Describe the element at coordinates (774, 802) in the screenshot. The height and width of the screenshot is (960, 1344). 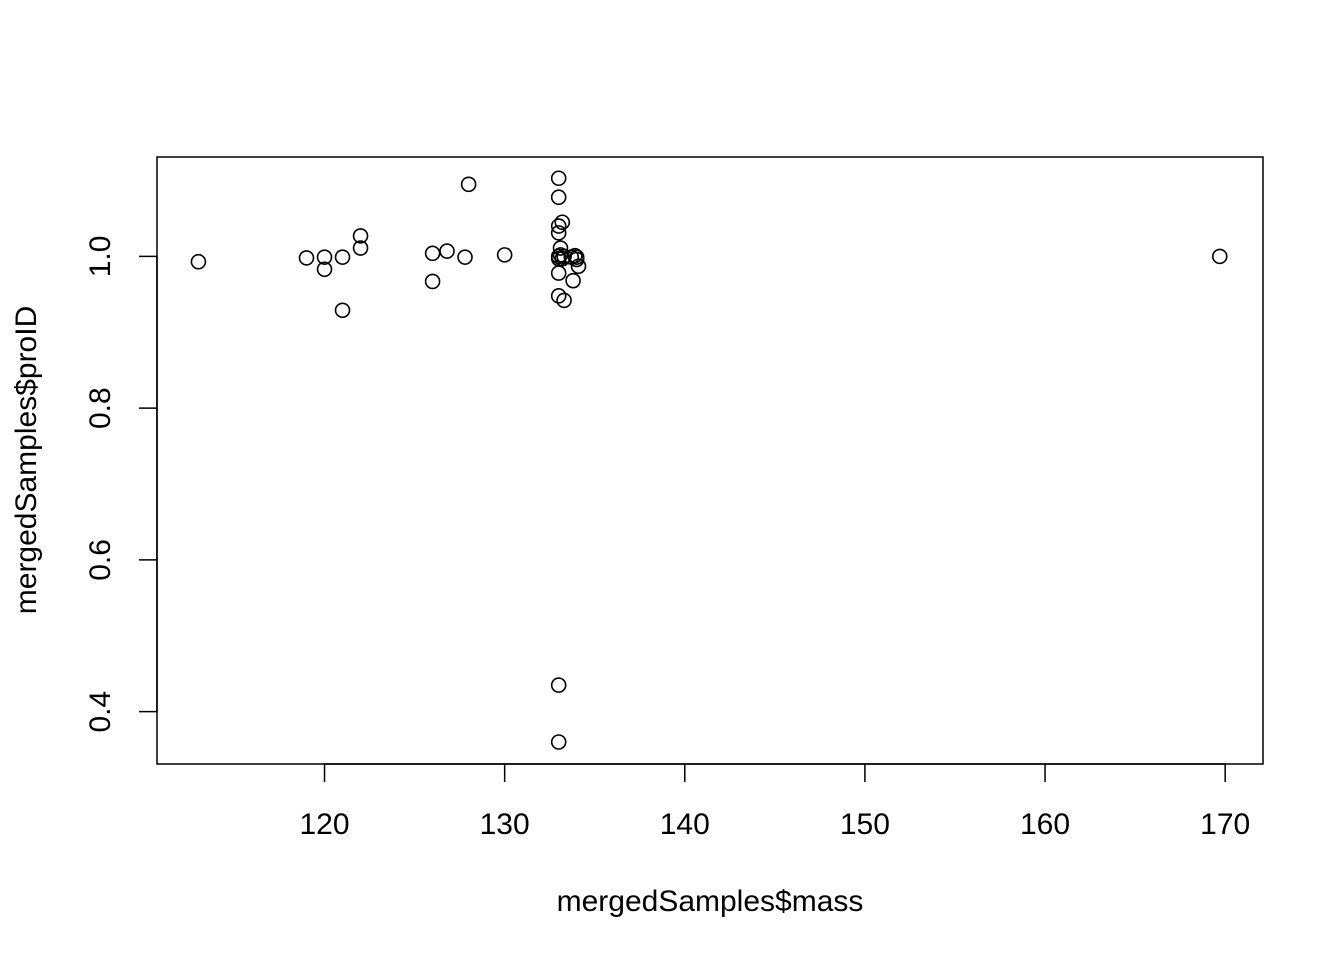
I see `x-axis: 120 130 140 150 160 170` at that location.